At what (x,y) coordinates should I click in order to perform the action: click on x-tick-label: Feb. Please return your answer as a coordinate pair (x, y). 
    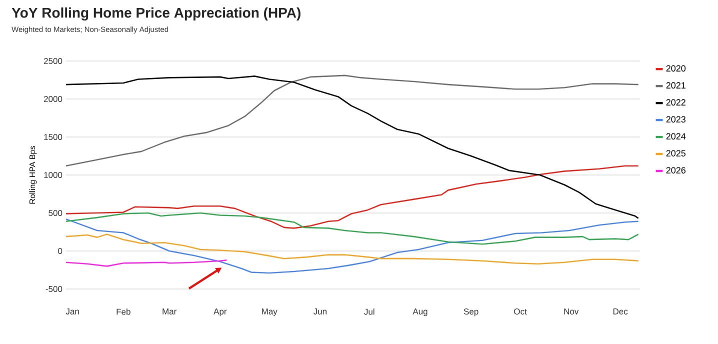
    Looking at the image, I should click on (123, 311).